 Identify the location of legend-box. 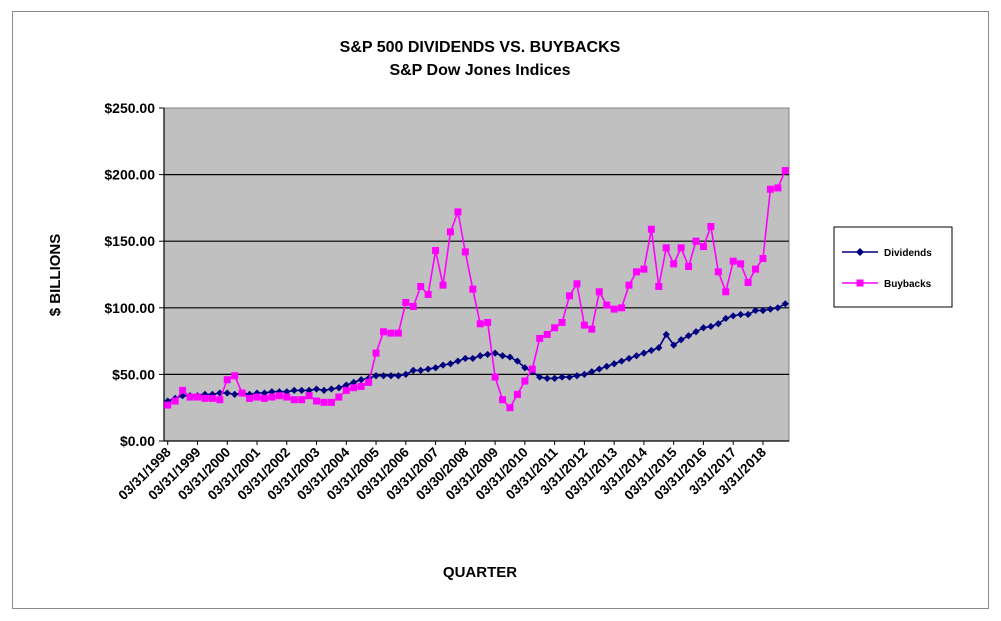
(893, 267).